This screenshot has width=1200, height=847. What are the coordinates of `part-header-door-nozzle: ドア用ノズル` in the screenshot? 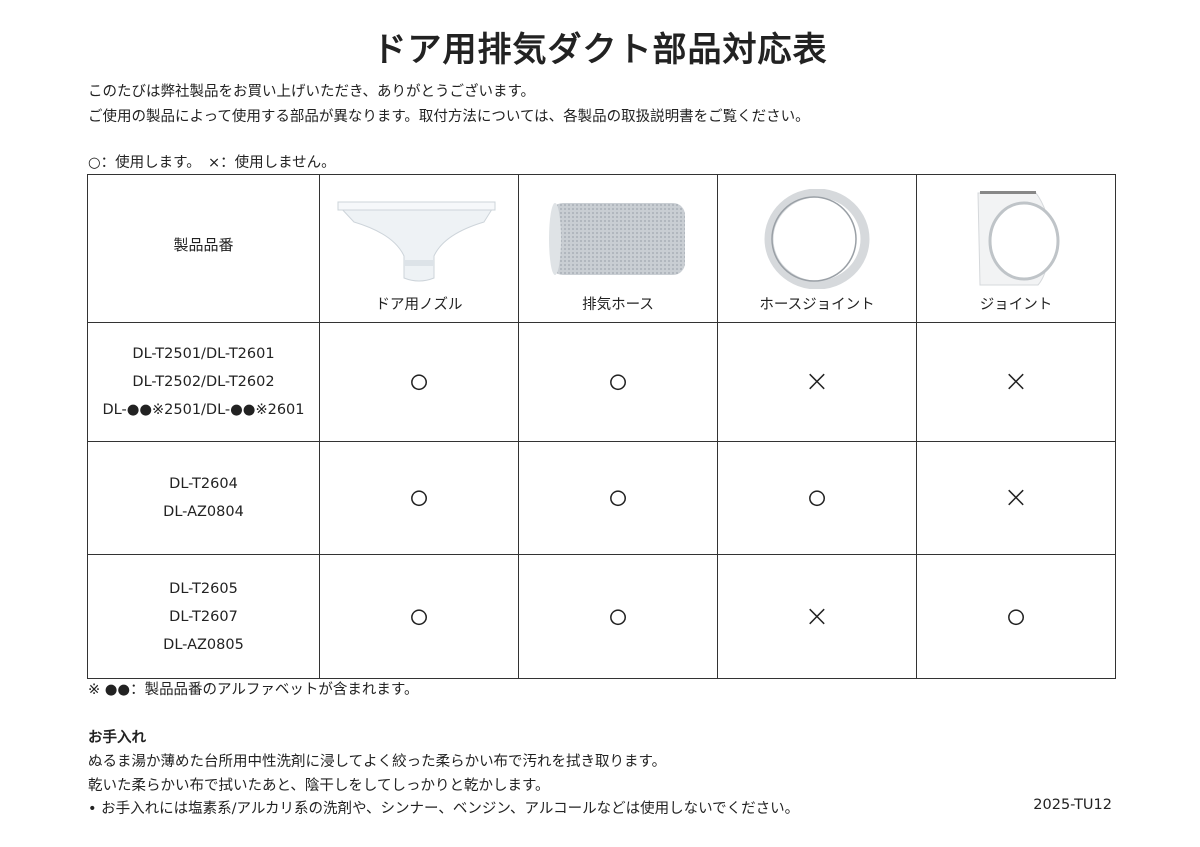 It's located at (419, 248).